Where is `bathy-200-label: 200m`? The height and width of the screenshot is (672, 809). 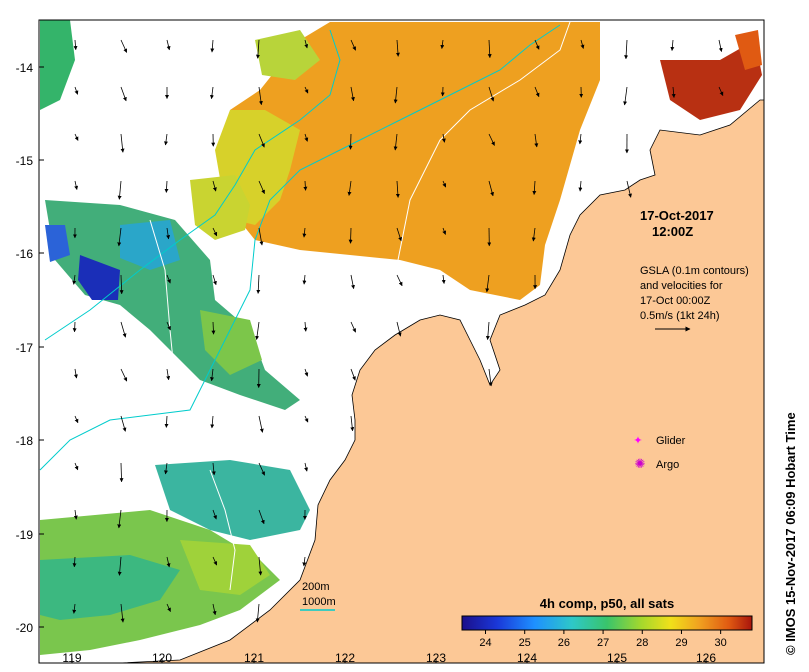 bathy-200-label: 200m is located at coordinates (316, 587).